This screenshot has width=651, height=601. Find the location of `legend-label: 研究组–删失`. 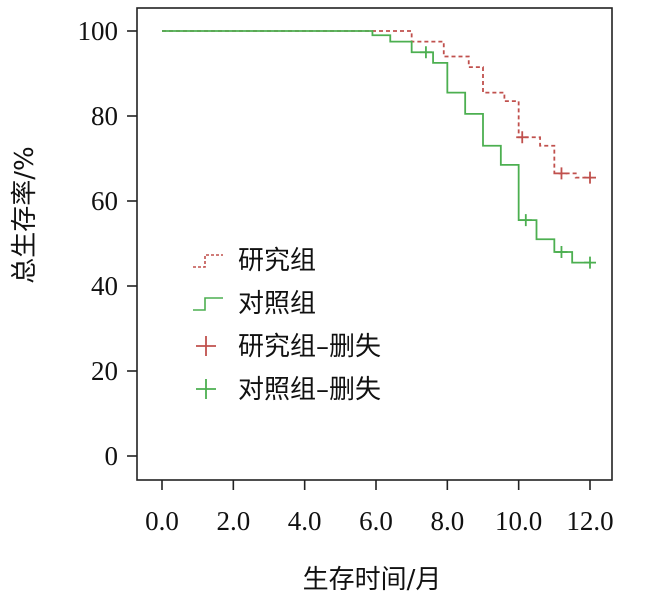

legend-label: 研究组–删失 is located at coordinates (309, 347).